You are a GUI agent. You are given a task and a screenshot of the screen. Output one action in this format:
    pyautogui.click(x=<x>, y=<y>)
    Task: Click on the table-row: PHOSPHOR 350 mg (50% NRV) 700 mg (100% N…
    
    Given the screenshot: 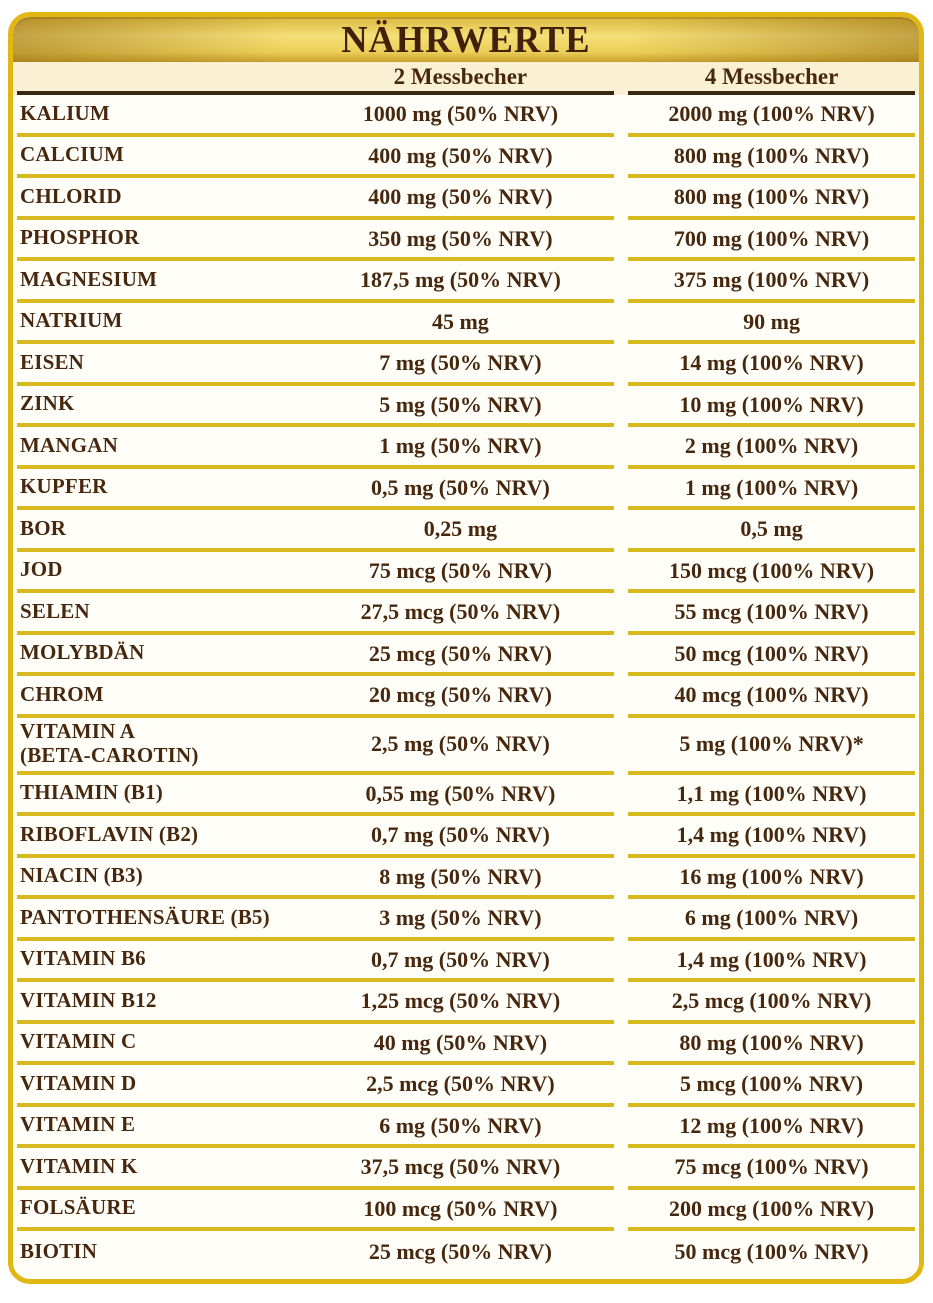 What is the action you would take?
    pyautogui.click(x=466, y=240)
    